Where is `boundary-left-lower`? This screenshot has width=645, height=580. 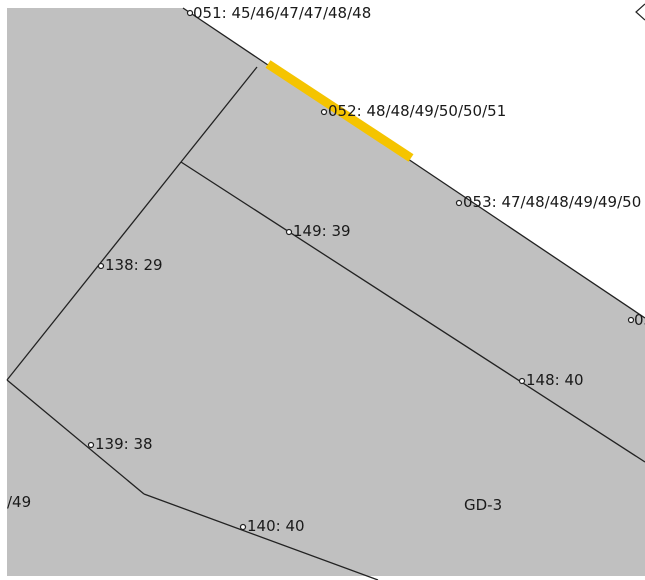
boundary-left-lower is located at coordinates (75, 437).